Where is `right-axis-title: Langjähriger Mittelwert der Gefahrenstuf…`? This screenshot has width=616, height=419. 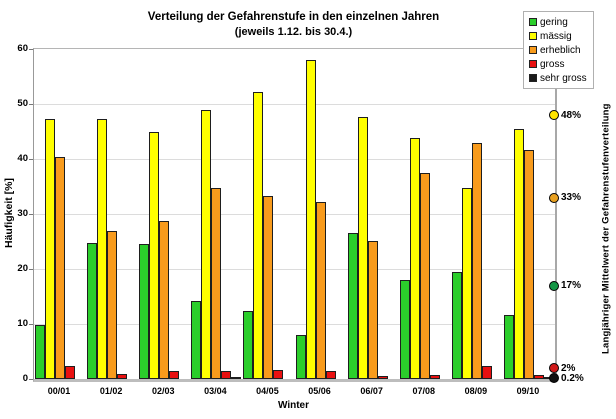
right-axis-title: Langjähriger Mittelwert der Gefahrenstuf… is located at coordinates (606, 229).